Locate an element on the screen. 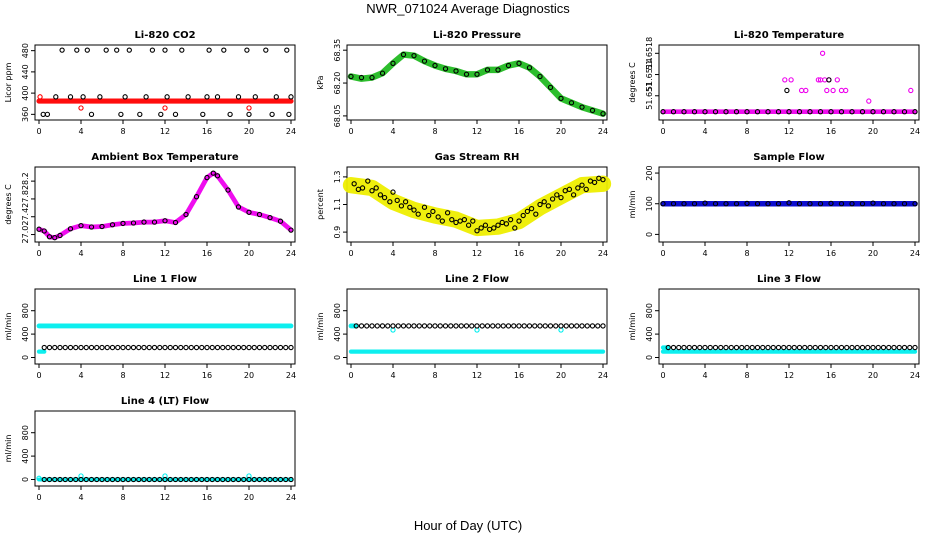  li-820-temperature-y-label: degrees C is located at coordinates (632, 82).